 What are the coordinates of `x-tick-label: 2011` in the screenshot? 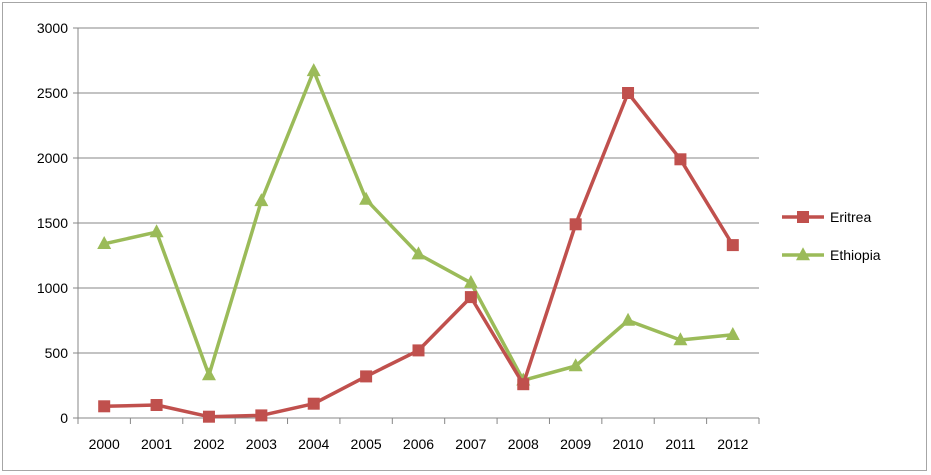 It's located at (680, 444).